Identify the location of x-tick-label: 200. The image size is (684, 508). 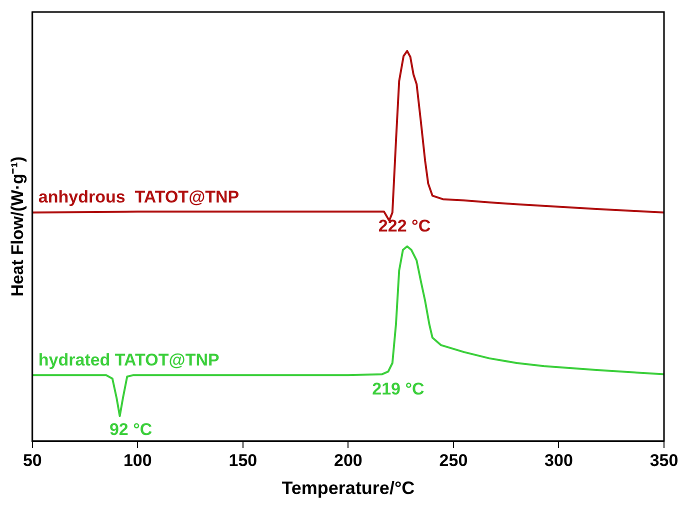
(348, 460).